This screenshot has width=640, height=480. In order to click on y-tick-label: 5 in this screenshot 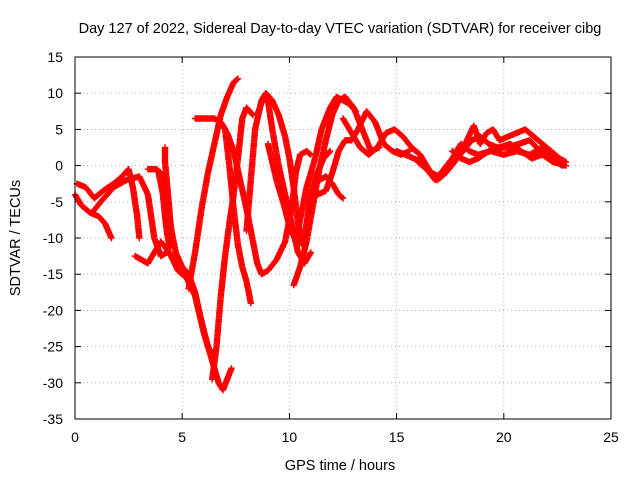, I will do `click(59, 129)`.